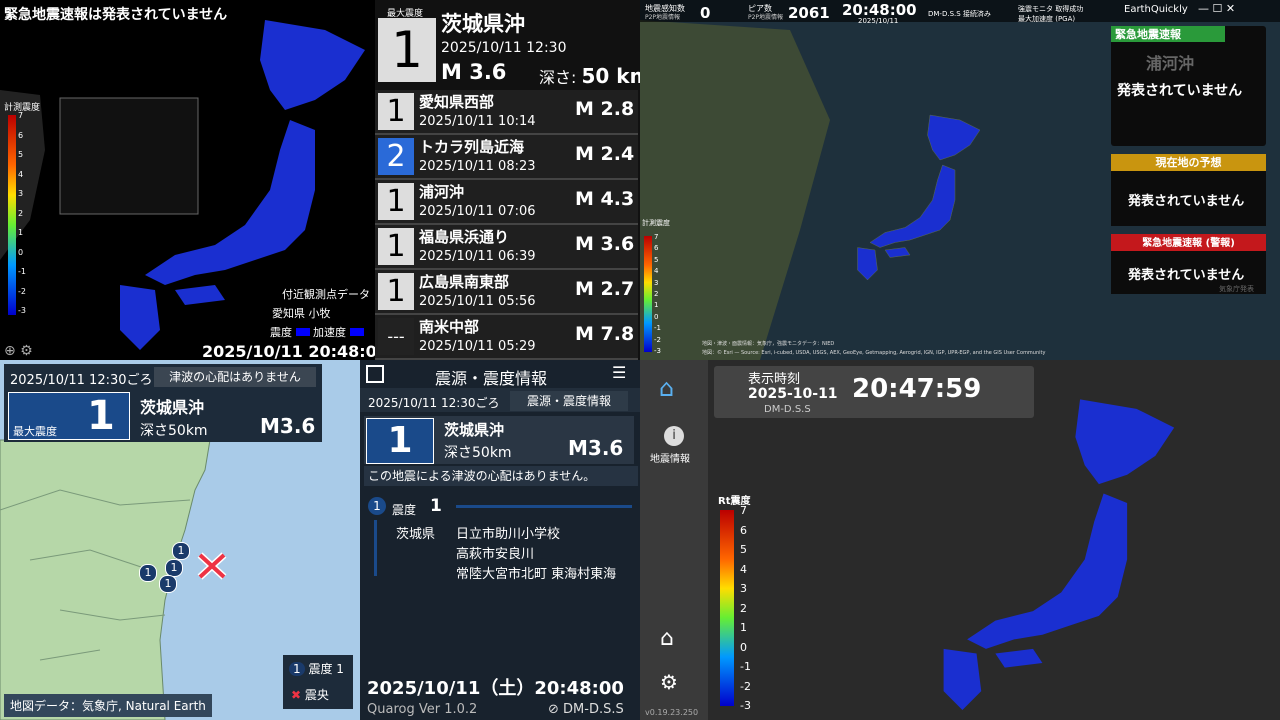 Image resolution: width=1280 pixels, height=720 pixels. Describe the element at coordinates (1188, 264) in the screenshot. I see `warn-box: 緊急地震速報 (警報) 発表されていません 気象庁発表` at that location.